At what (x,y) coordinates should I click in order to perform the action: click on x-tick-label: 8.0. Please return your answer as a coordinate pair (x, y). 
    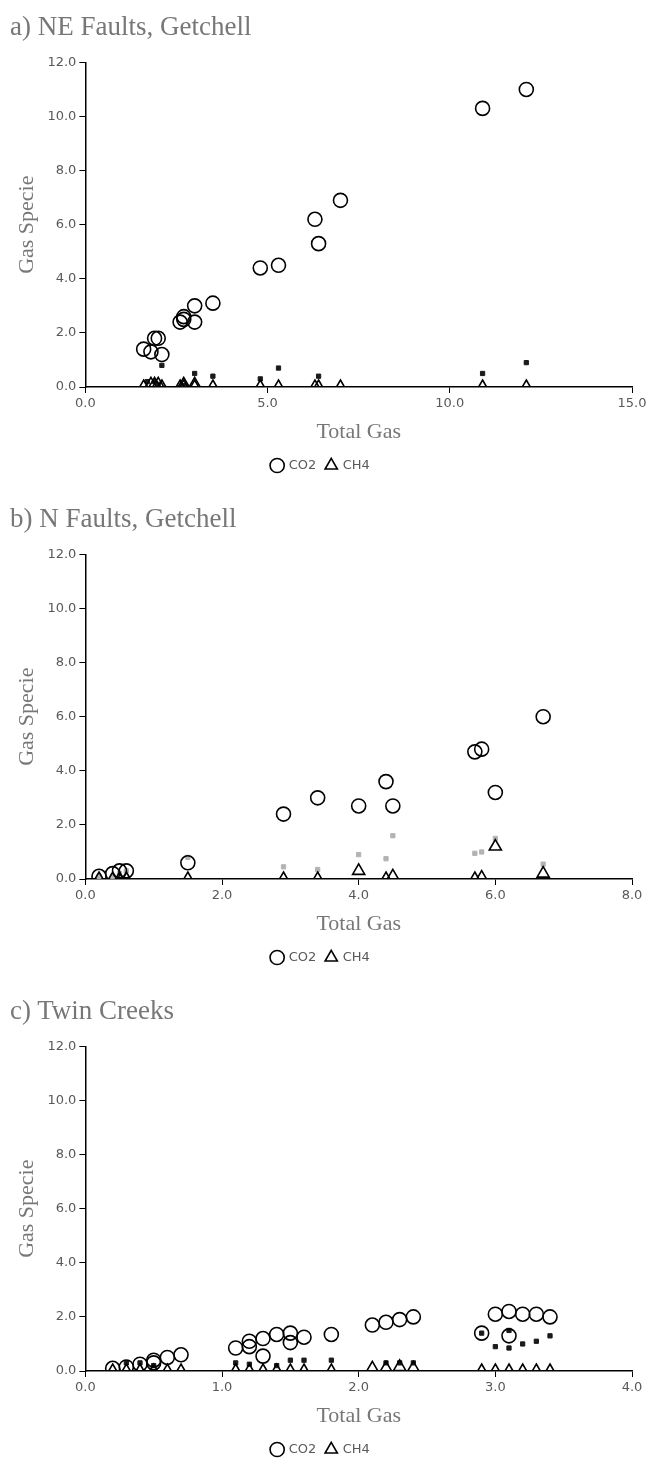
    Looking at the image, I should click on (632, 895).